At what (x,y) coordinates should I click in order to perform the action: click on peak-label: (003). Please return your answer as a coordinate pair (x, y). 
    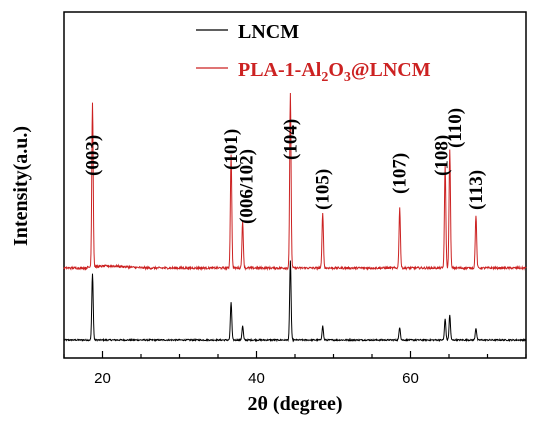
    Looking at the image, I should click on (93, 155).